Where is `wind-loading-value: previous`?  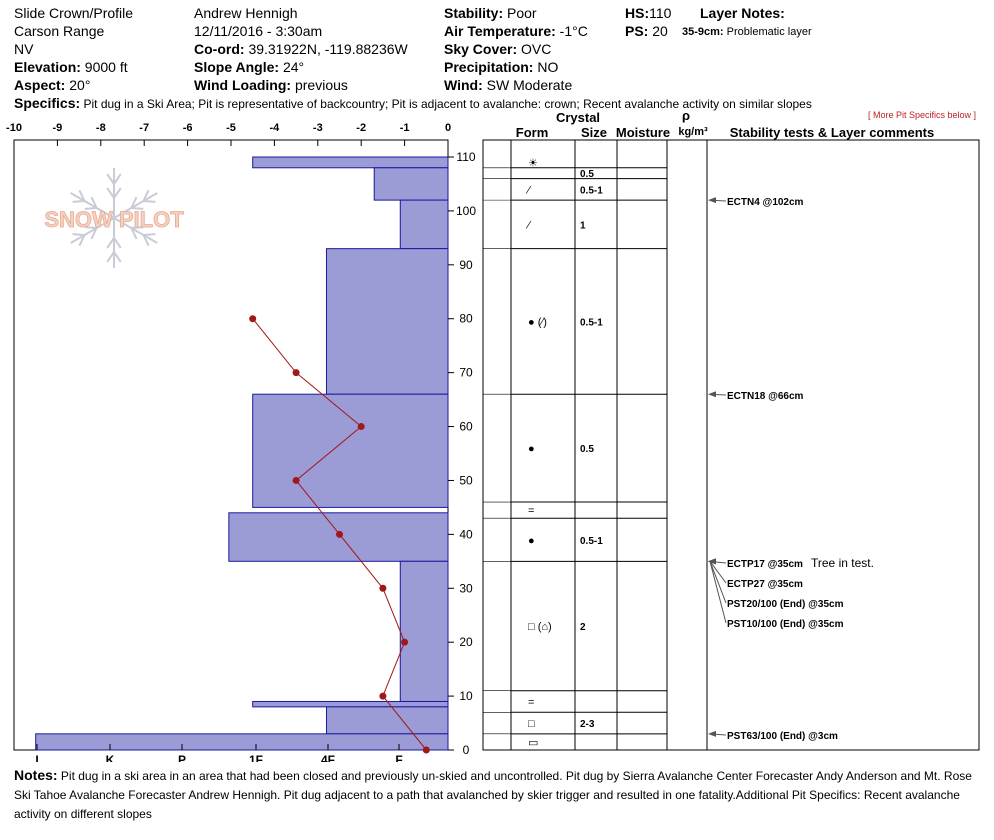
wind-loading-value: previous is located at coordinates (321, 85).